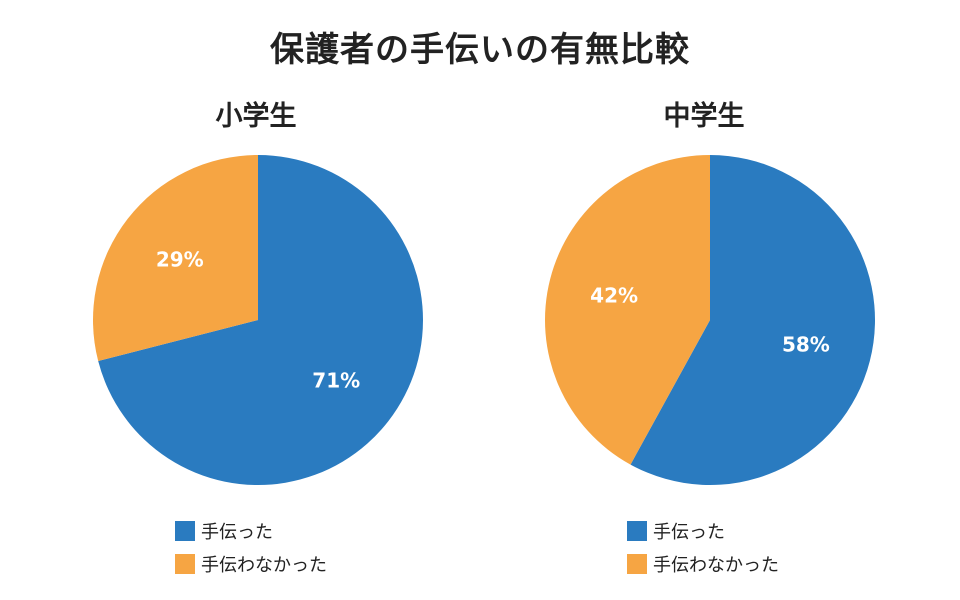 This screenshot has width=960, height=600. Describe the element at coordinates (806, 345) in the screenshot. I see `slice-helped-label: 58%` at that location.